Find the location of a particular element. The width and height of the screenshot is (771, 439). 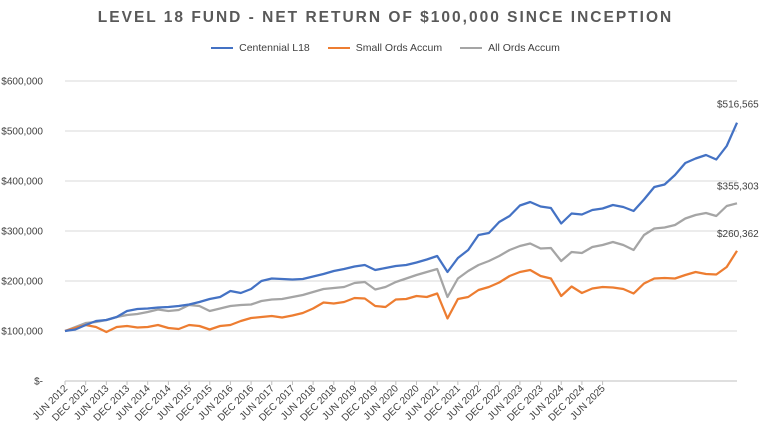

legend-label-small-ords: Small Ords Accum is located at coordinates (399, 48).